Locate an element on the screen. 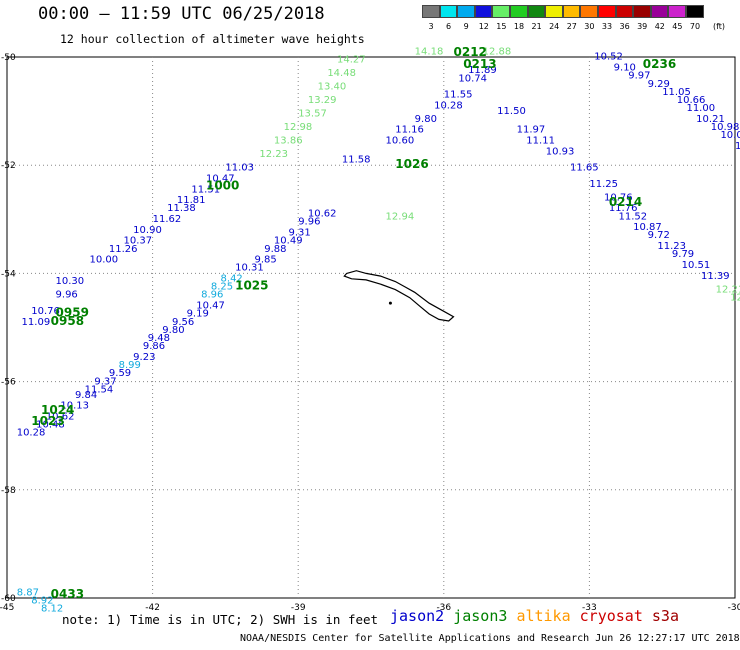 The width and height of the screenshot is (740, 650). legend-label: 15 is located at coordinates (501, 26).